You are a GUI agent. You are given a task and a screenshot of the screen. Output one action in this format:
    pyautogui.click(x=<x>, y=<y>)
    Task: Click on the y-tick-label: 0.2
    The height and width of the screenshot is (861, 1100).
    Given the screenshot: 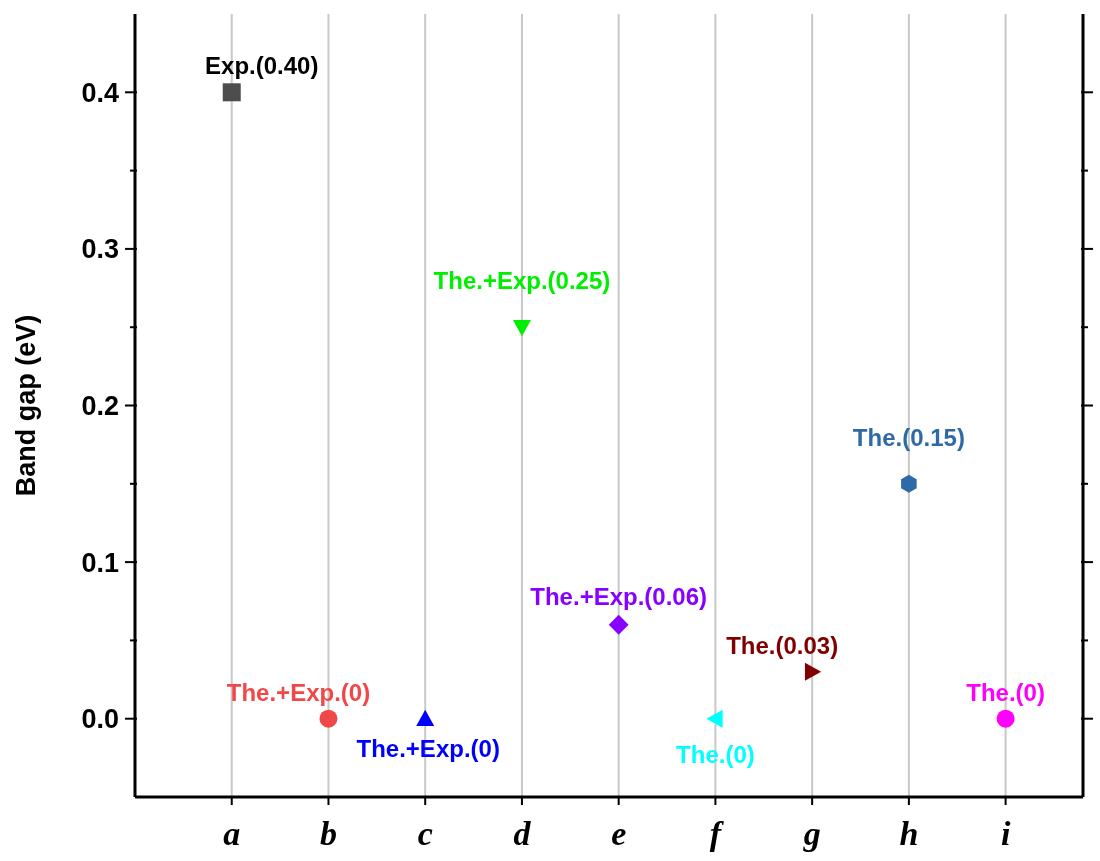 What is the action you would take?
    pyautogui.click(x=100, y=405)
    